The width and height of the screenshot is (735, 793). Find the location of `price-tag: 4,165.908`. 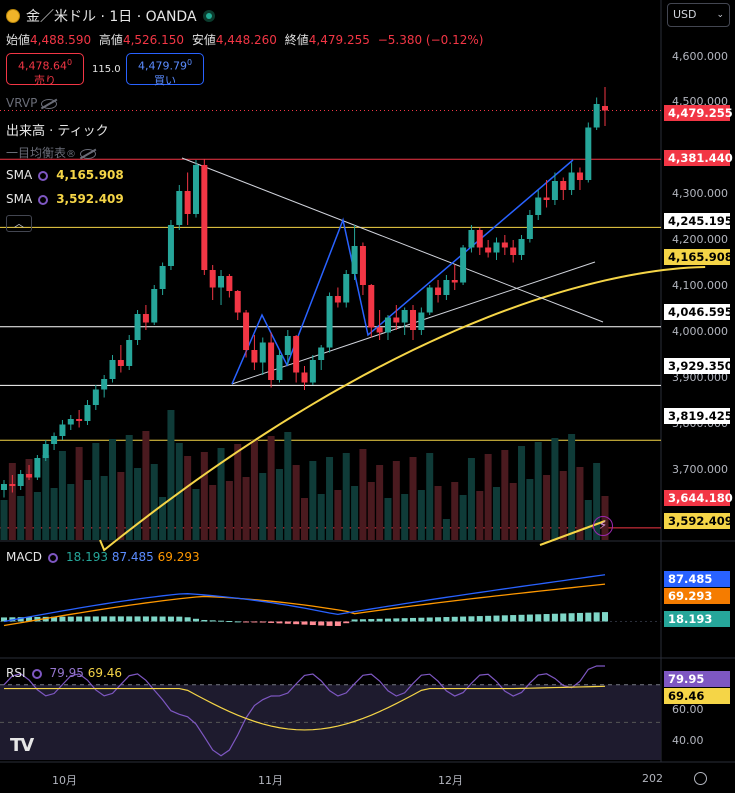

price-tag: 4,165.908 is located at coordinates (698, 257).